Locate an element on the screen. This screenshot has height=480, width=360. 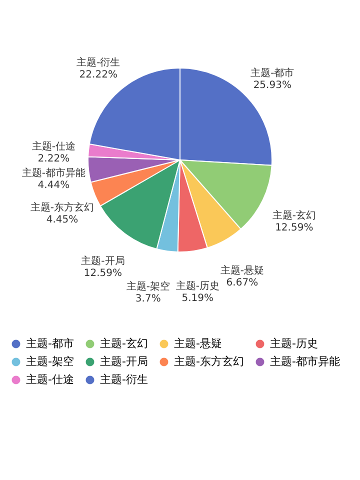
data-label: 25.93% is located at coordinates (272, 85).